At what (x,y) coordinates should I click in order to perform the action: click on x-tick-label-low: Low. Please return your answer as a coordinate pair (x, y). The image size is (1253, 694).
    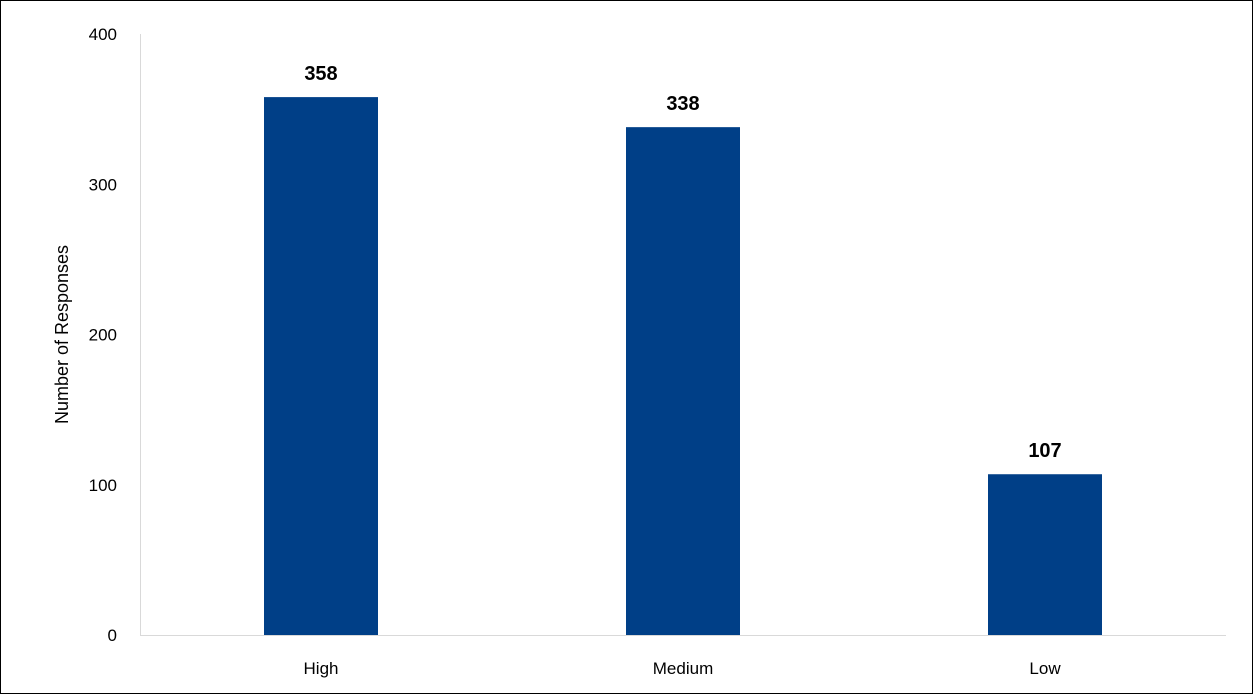
    Looking at the image, I should click on (1045, 668).